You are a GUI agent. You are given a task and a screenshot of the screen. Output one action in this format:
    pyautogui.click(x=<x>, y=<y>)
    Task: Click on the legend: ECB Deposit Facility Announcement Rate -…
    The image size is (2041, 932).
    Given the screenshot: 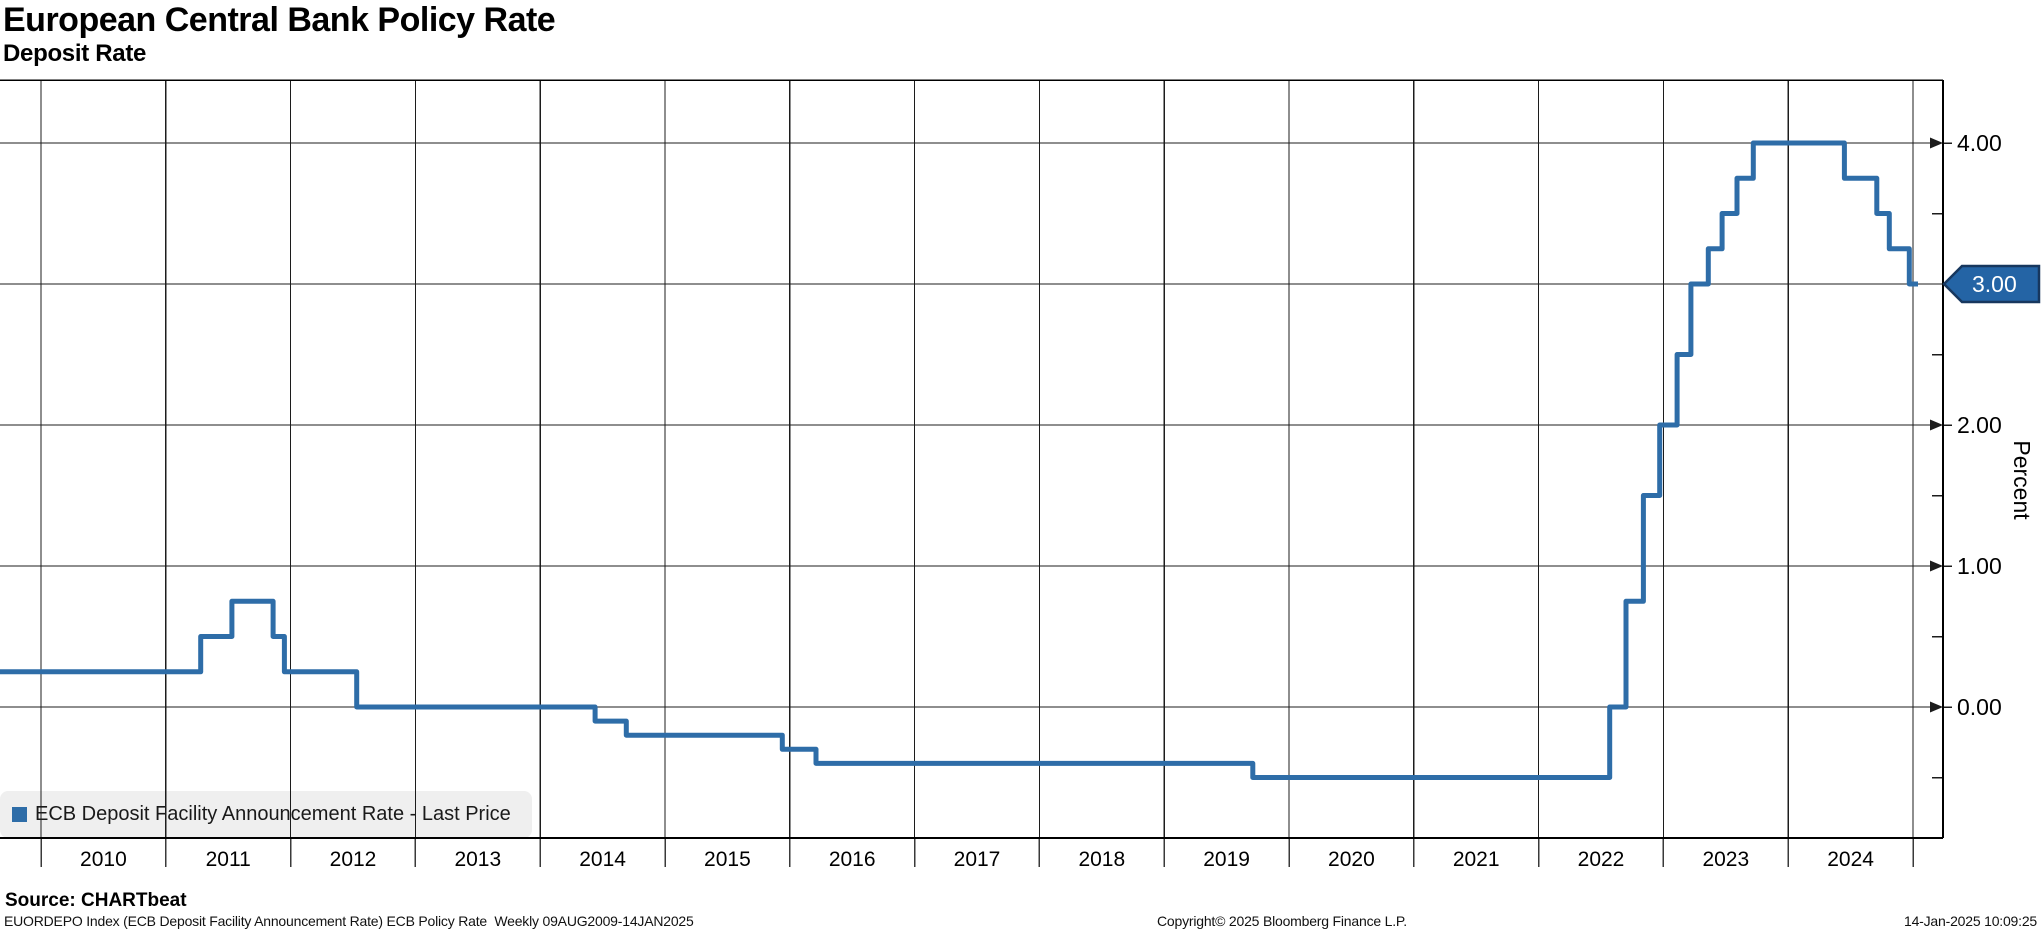 What is the action you would take?
    pyautogui.click(x=266, y=814)
    